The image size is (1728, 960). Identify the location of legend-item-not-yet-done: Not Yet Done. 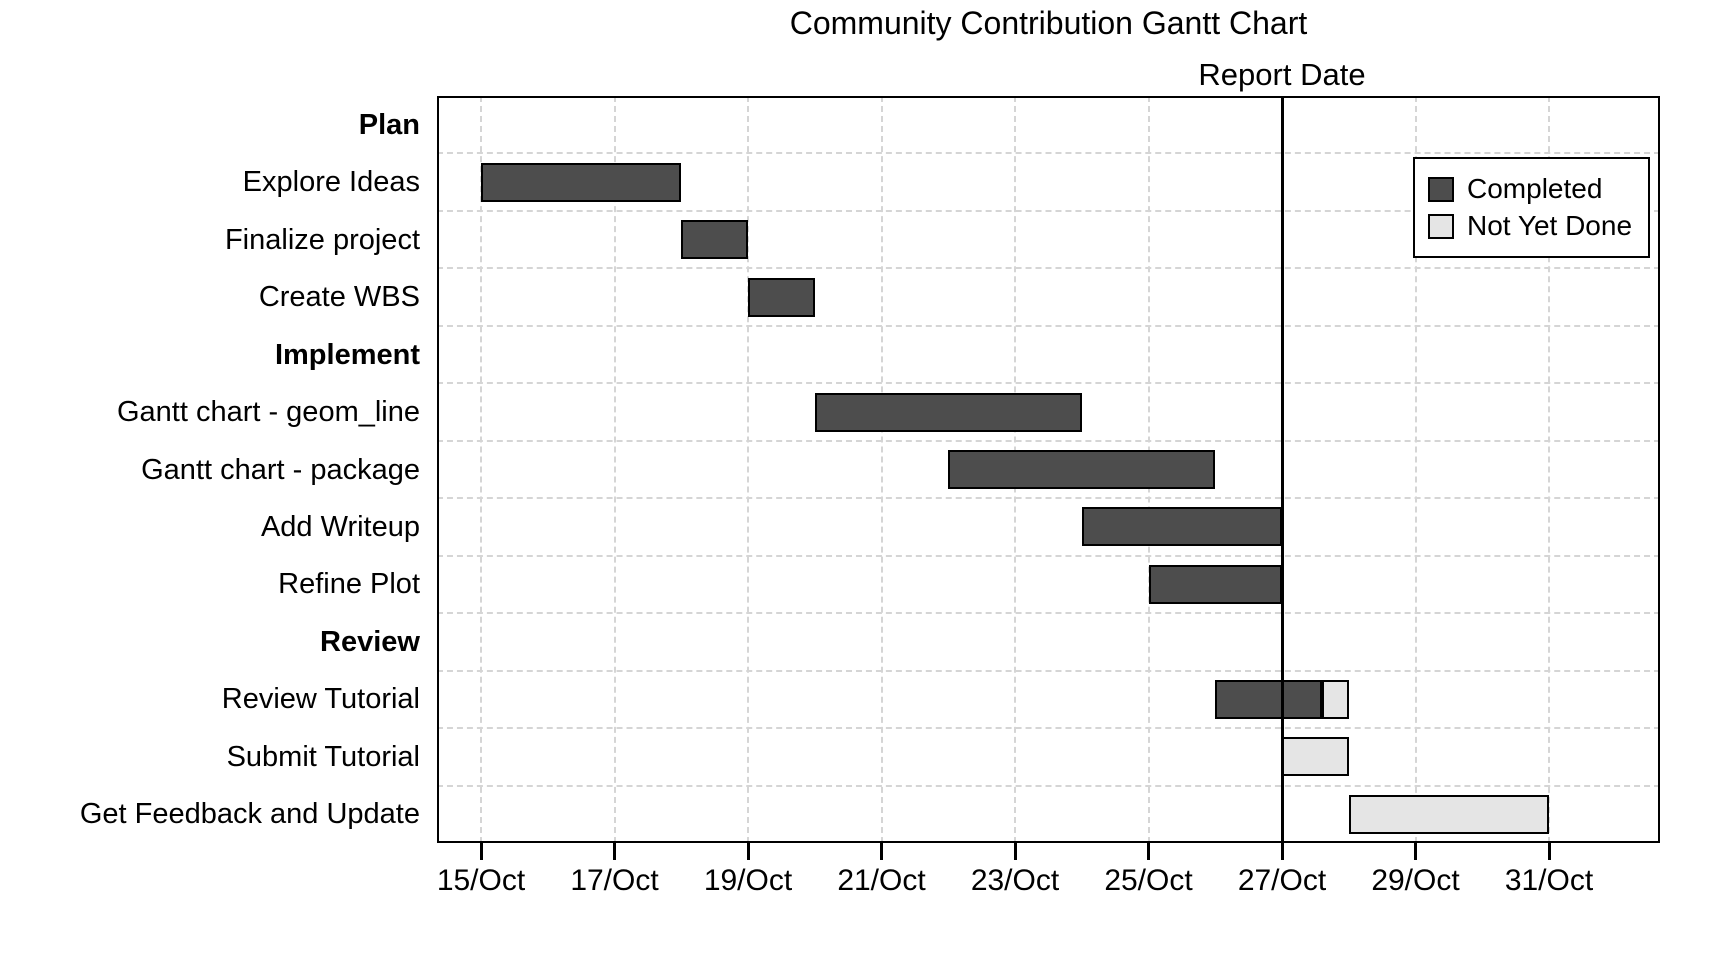
(1538, 226).